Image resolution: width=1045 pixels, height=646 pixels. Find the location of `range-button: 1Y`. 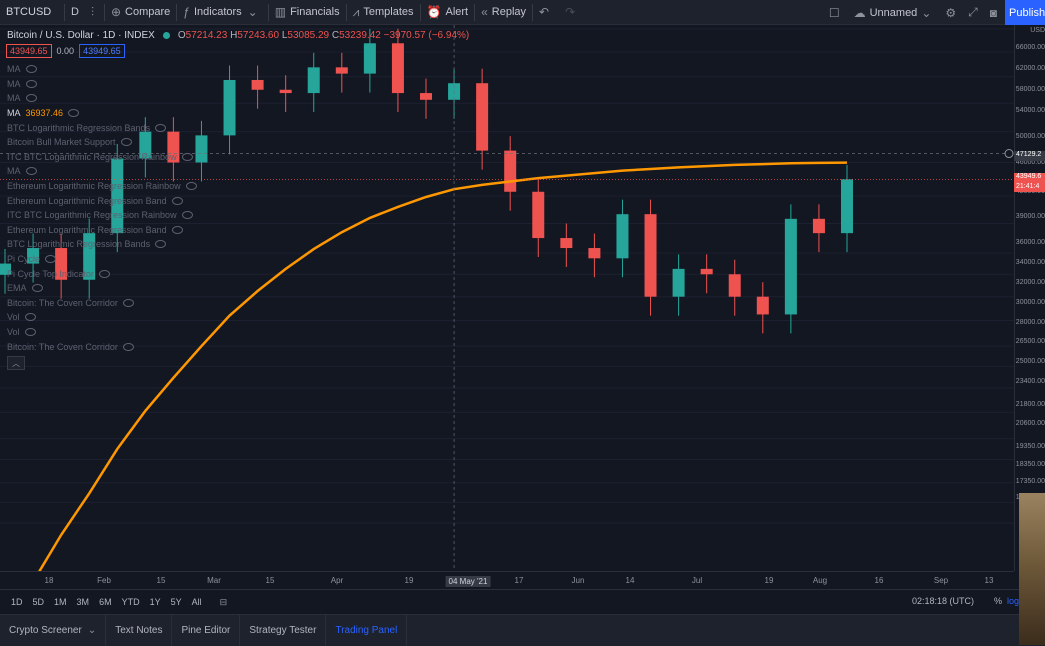

range-button: 1Y is located at coordinates (155, 602).